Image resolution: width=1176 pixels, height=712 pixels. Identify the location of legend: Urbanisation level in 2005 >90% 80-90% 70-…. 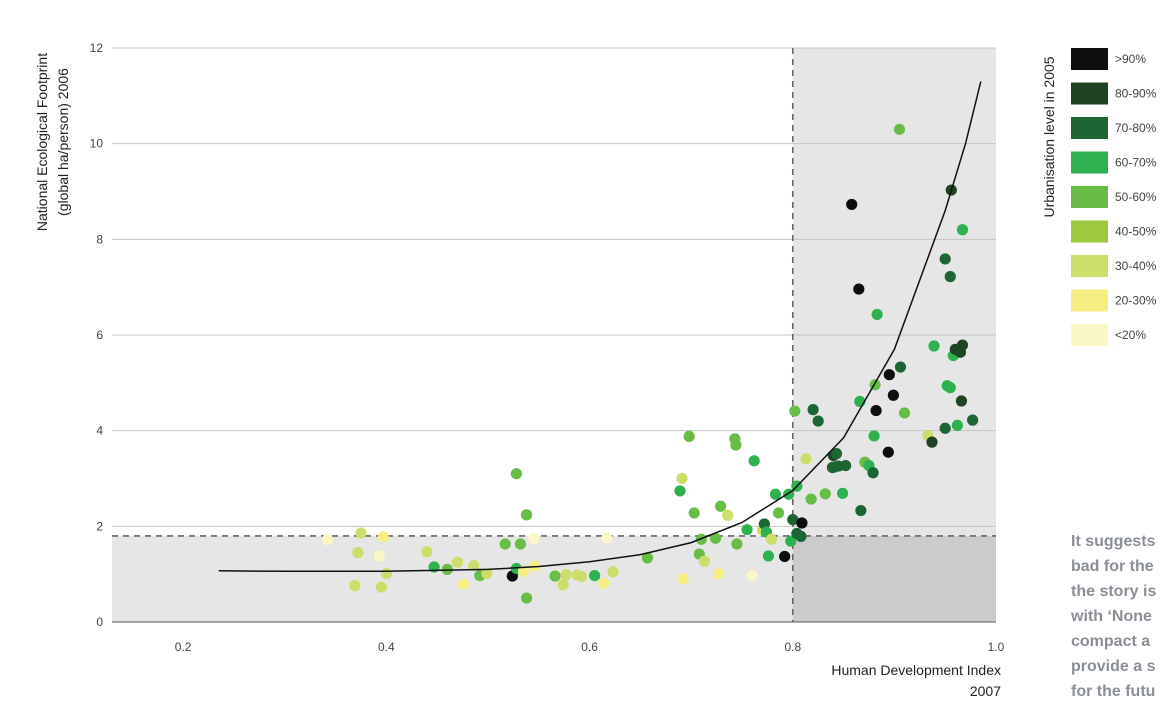
(1099, 197).